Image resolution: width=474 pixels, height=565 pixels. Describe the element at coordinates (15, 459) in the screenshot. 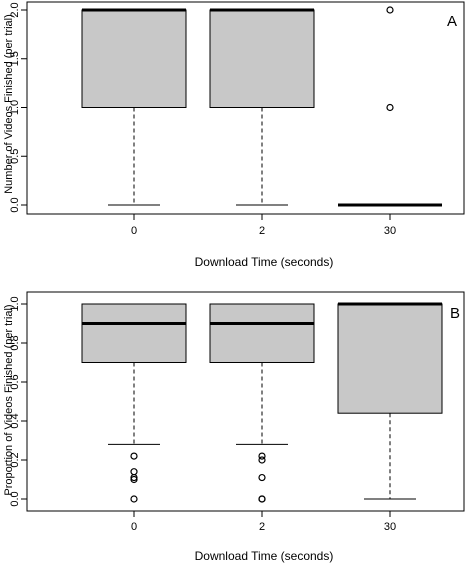

I see `panel-b-y-tick-label: 0.2` at that location.